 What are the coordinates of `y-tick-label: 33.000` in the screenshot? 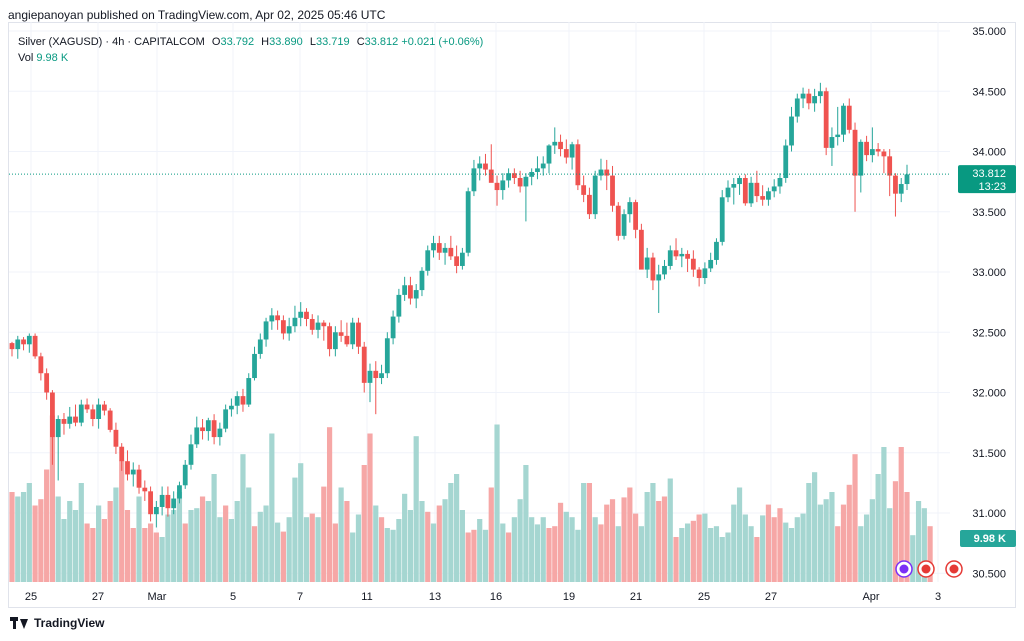 It's located at (989, 273).